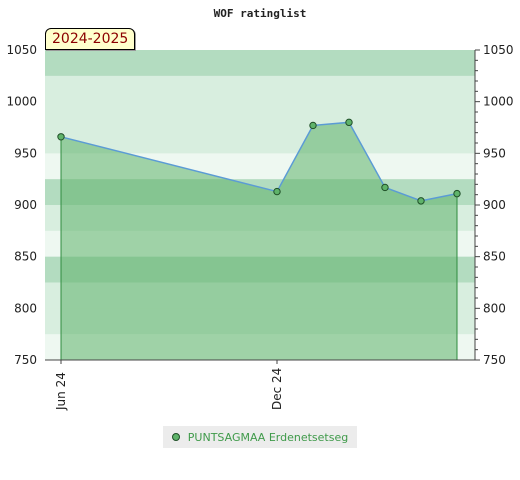 Image resolution: width=520 pixels, height=480 pixels. What do you see at coordinates (169, 385) in the screenshot?
I see `x-axis: Jun 24 Dec 24` at bounding box center [169, 385].